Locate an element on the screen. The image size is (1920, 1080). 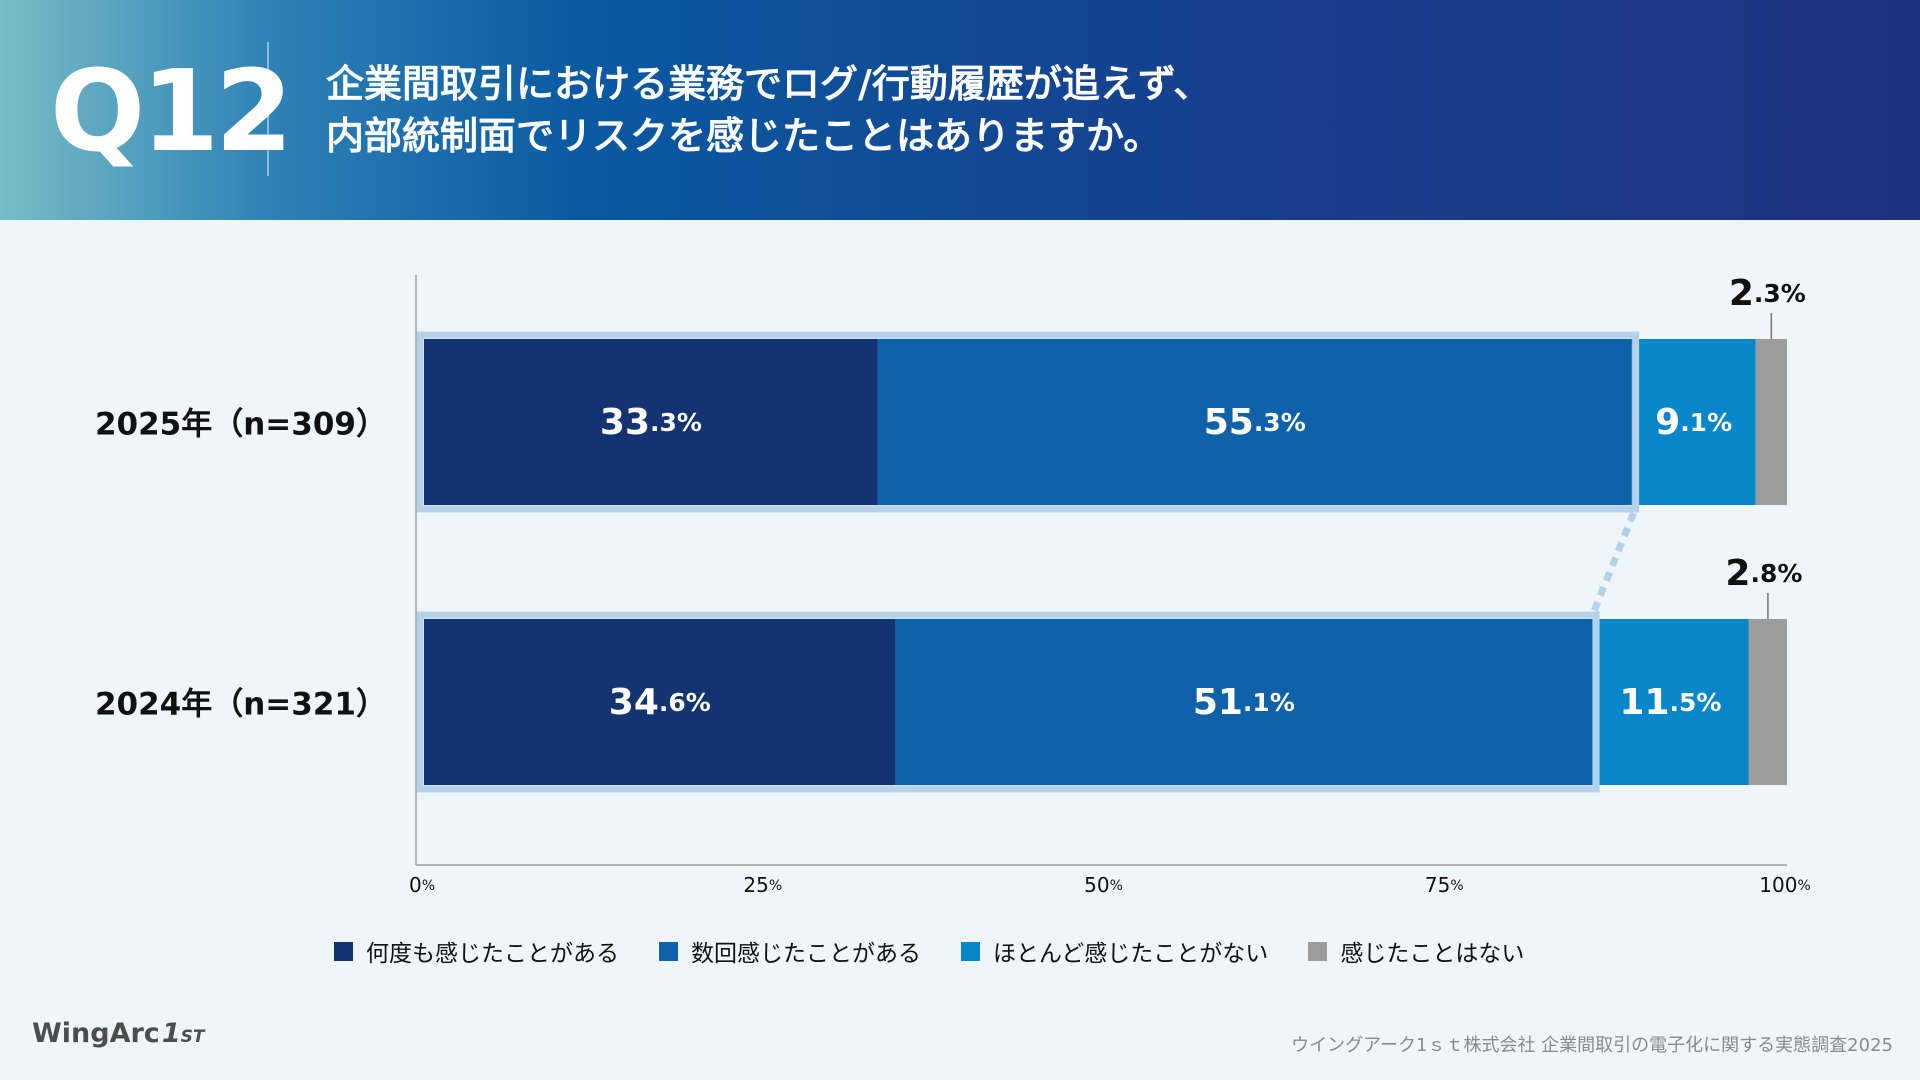
wingarc-logo: WingArc1ST is located at coordinates (118, 1035).